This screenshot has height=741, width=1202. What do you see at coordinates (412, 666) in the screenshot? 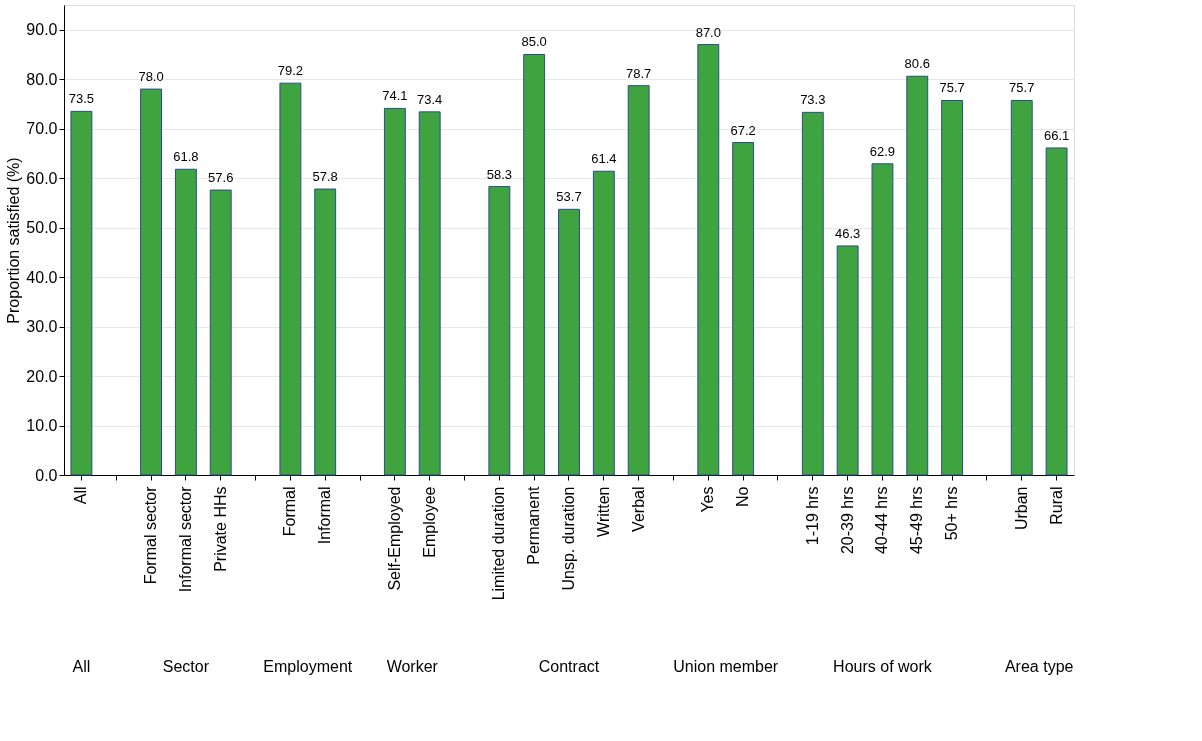
I see `text: Worker` at bounding box center [412, 666].